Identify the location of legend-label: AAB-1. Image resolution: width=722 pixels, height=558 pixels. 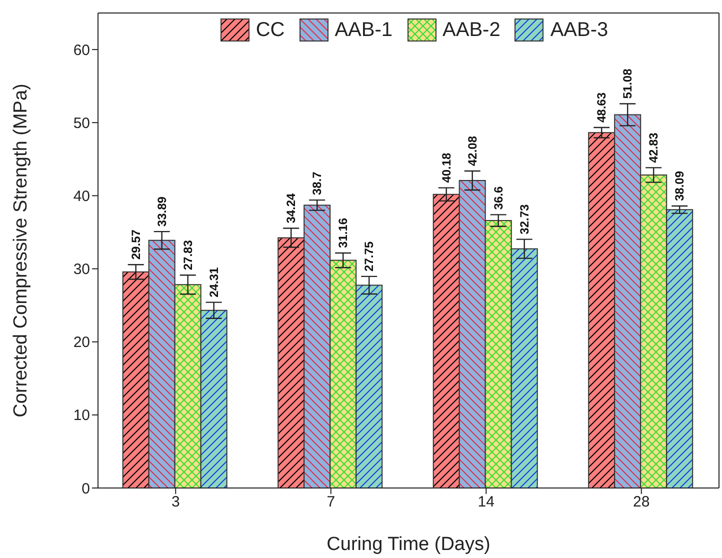
(363, 30).